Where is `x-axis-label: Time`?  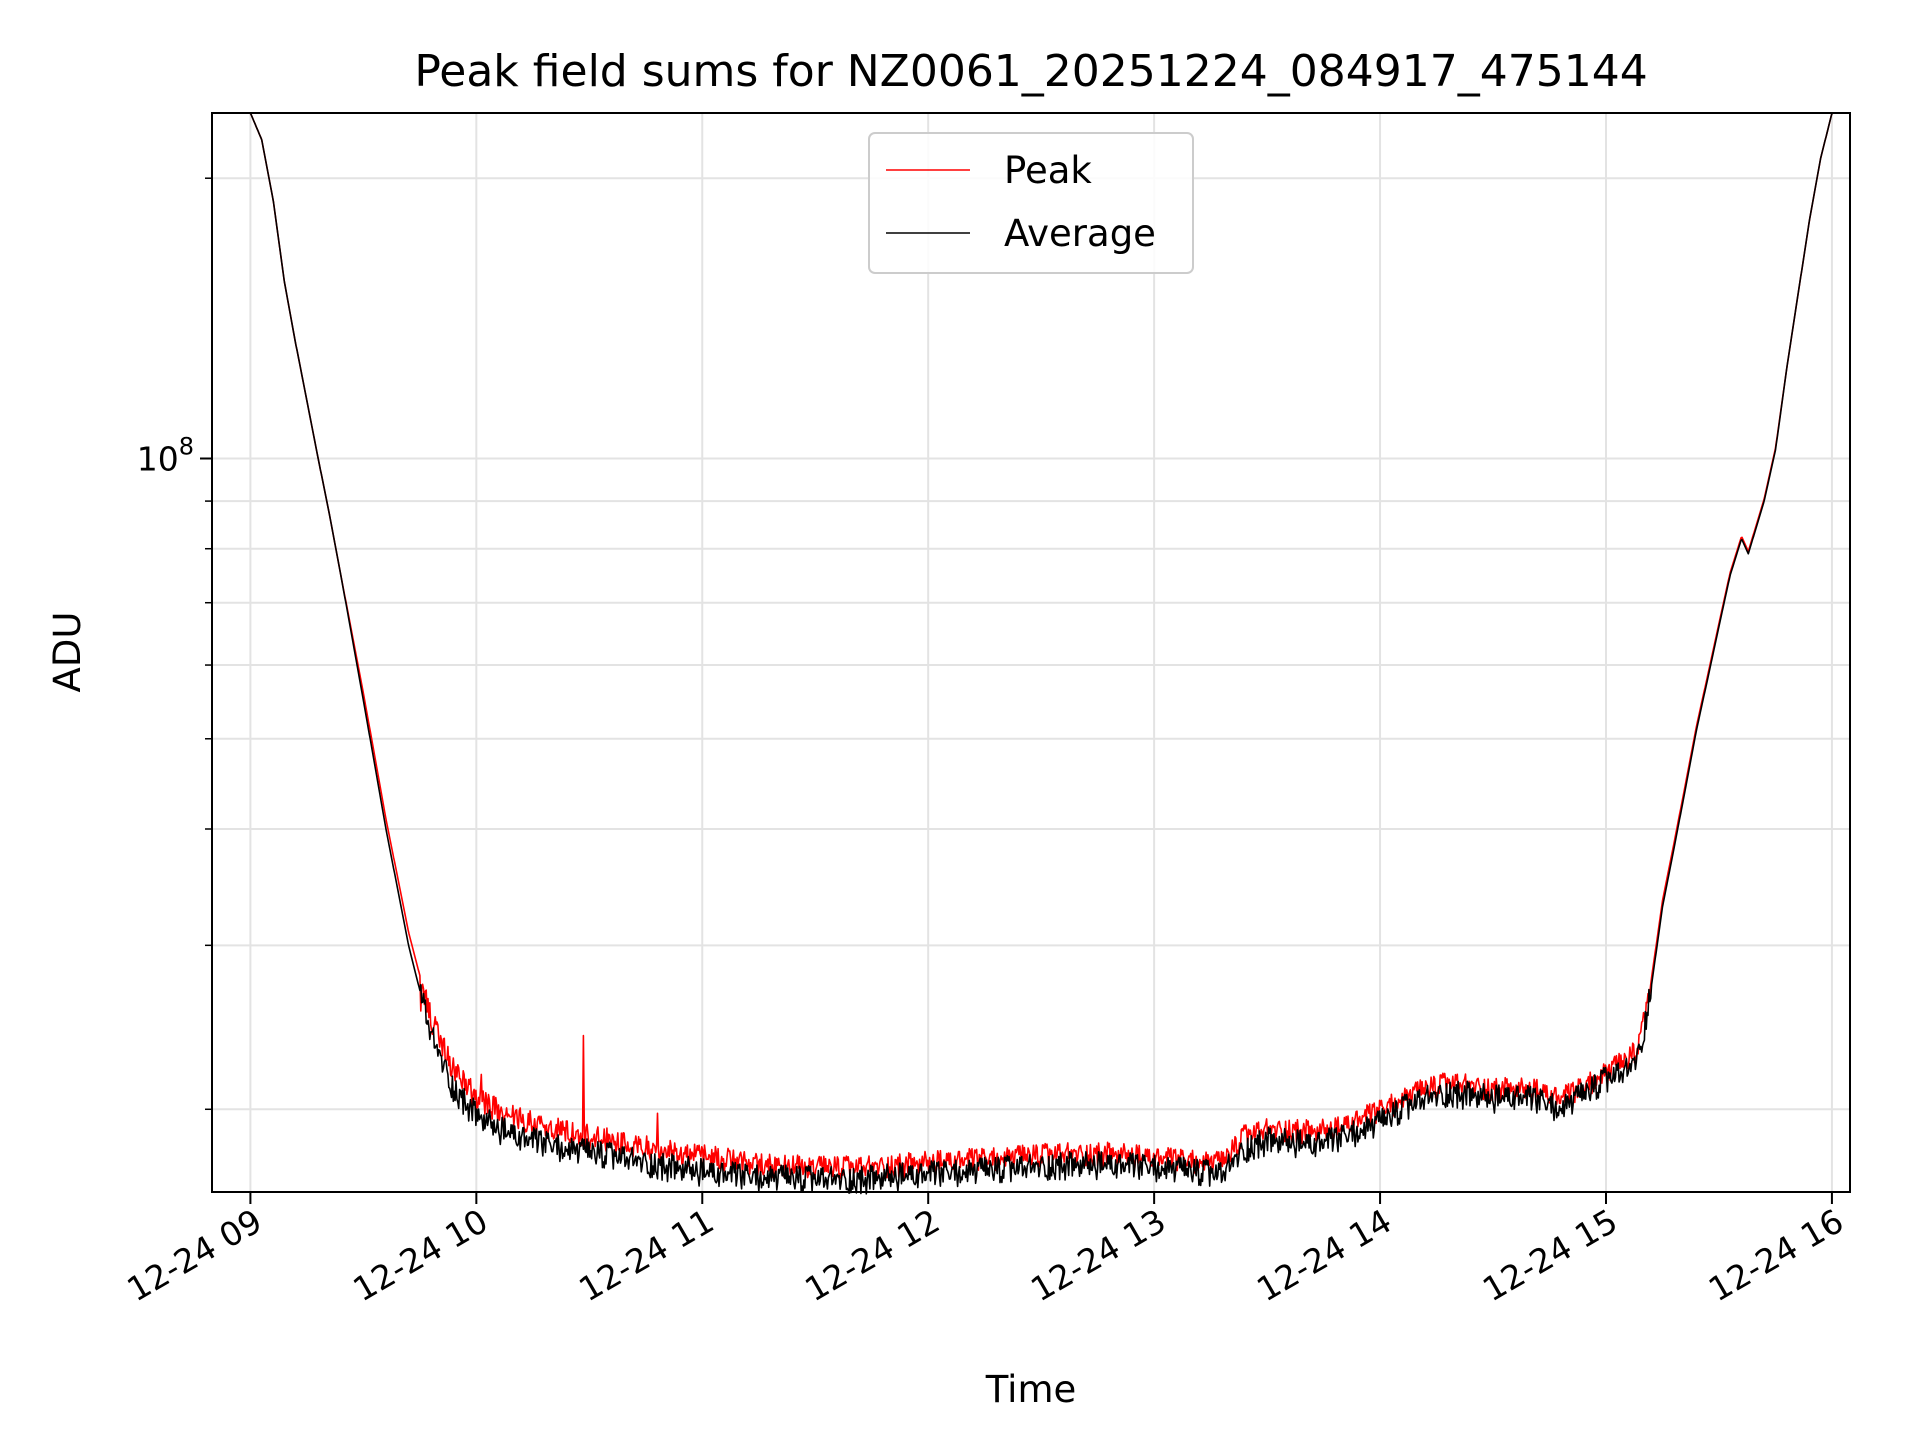 x-axis-label: Time is located at coordinates (1031, 1389).